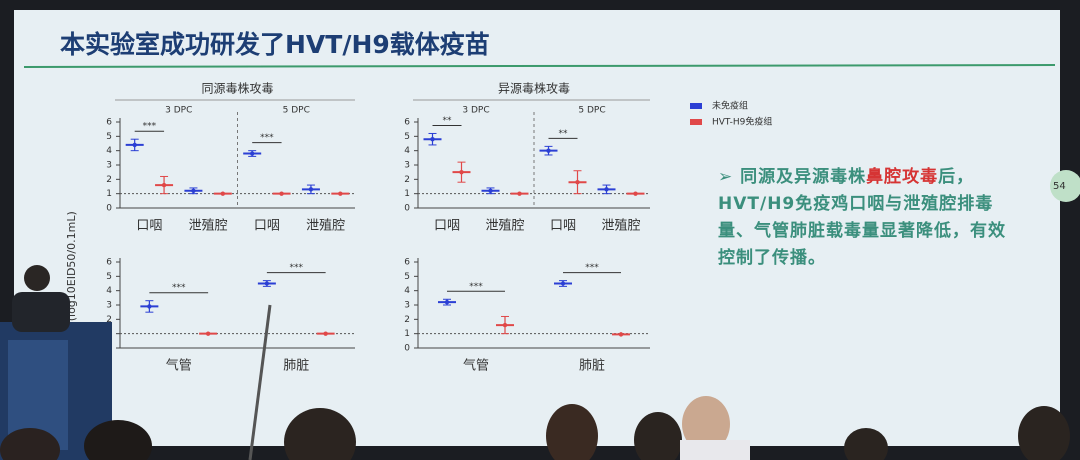  What do you see at coordinates (1059, 186) in the screenshot?
I see `page-number: 54` at bounding box center [1059, 186].